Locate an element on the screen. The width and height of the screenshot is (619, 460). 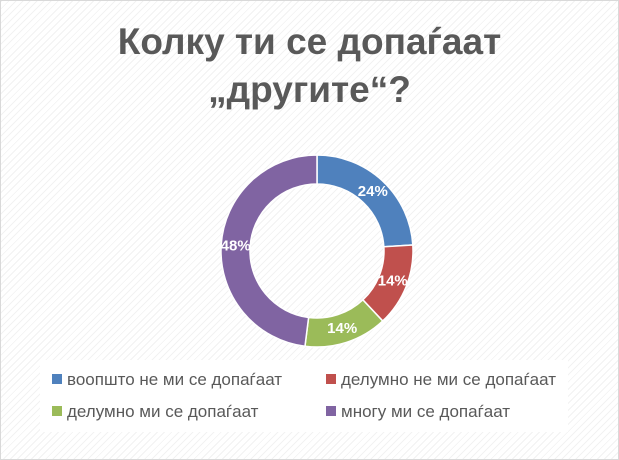
legend-label-2: делумно не ми се допаѓаат is located at coordinates (448, 379).